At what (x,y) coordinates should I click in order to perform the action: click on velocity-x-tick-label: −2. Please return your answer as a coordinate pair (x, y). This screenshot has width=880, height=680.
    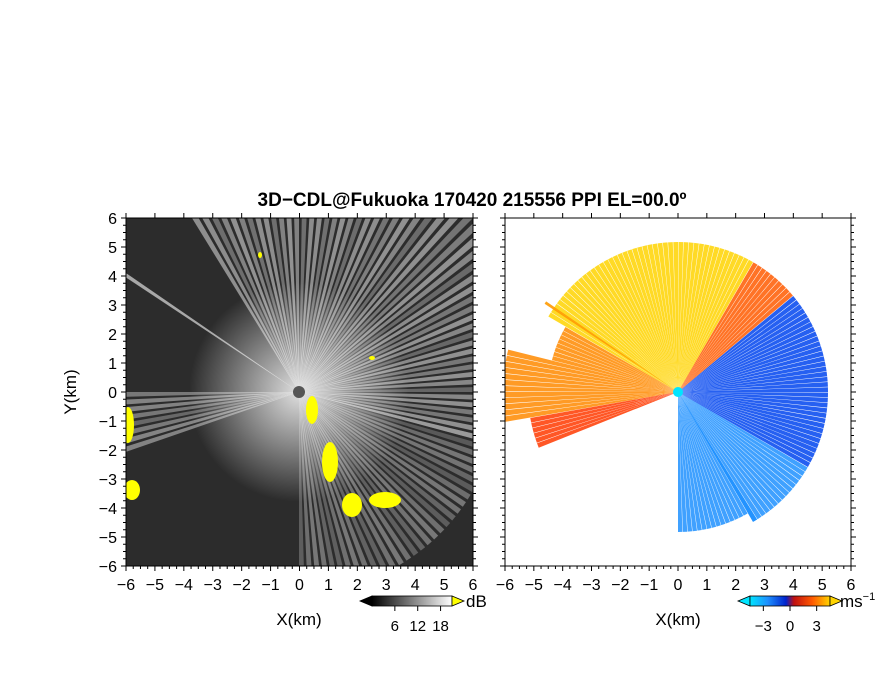
    Looking at the image, I should click on (620, 585).